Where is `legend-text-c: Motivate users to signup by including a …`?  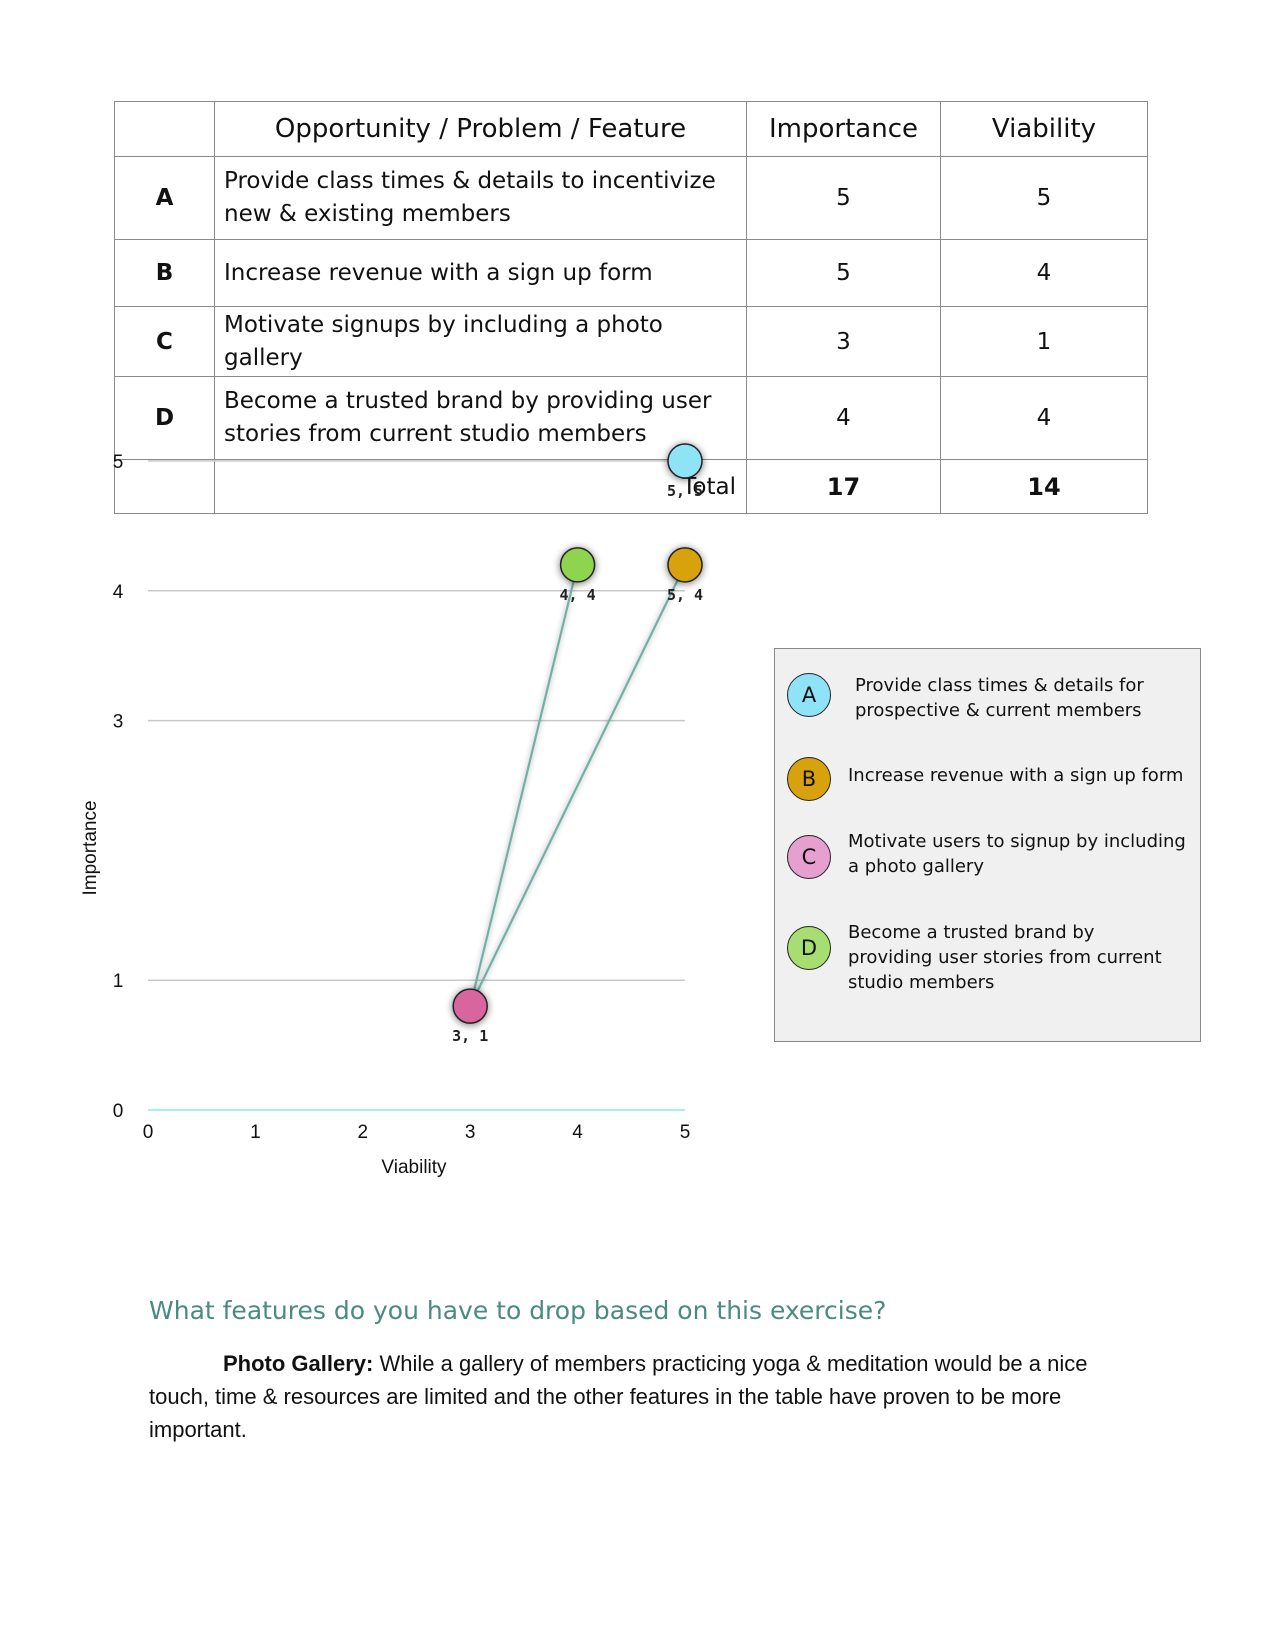
legend-text-c: Motivate users to signup by including a … is located at coordinates (1017, 854).